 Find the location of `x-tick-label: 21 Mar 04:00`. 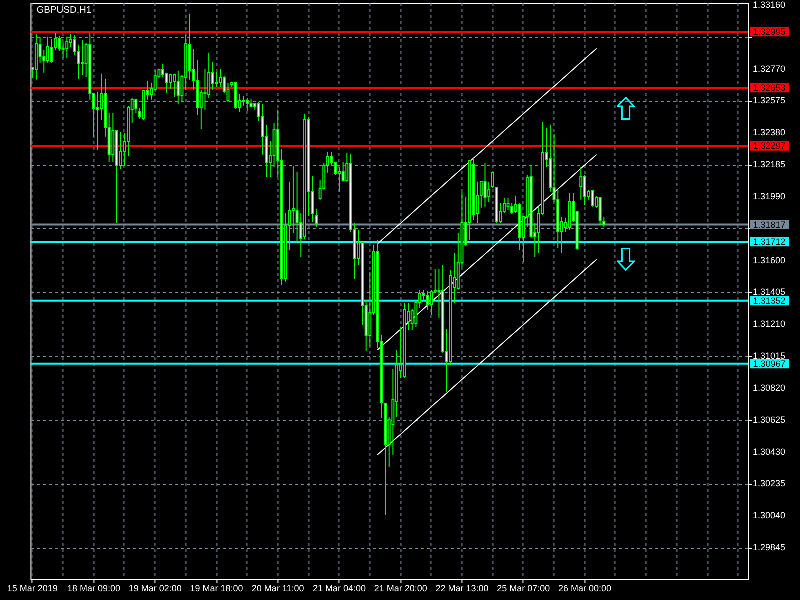

x-tick-label: 21 Mar 04:00 is located at coordinates (339, 589).